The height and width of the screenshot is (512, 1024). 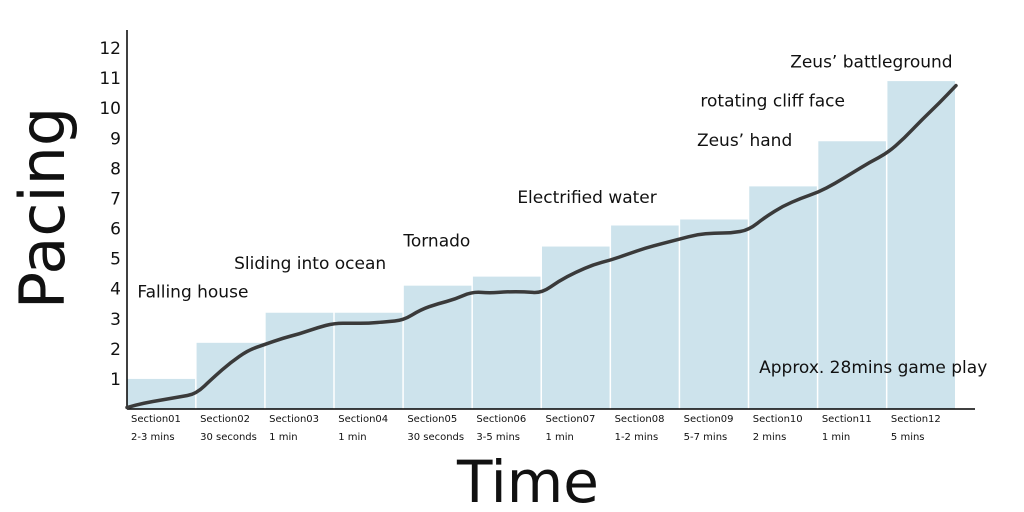 I want to click on y-tick-label: 7, so click(x=115, y=199).